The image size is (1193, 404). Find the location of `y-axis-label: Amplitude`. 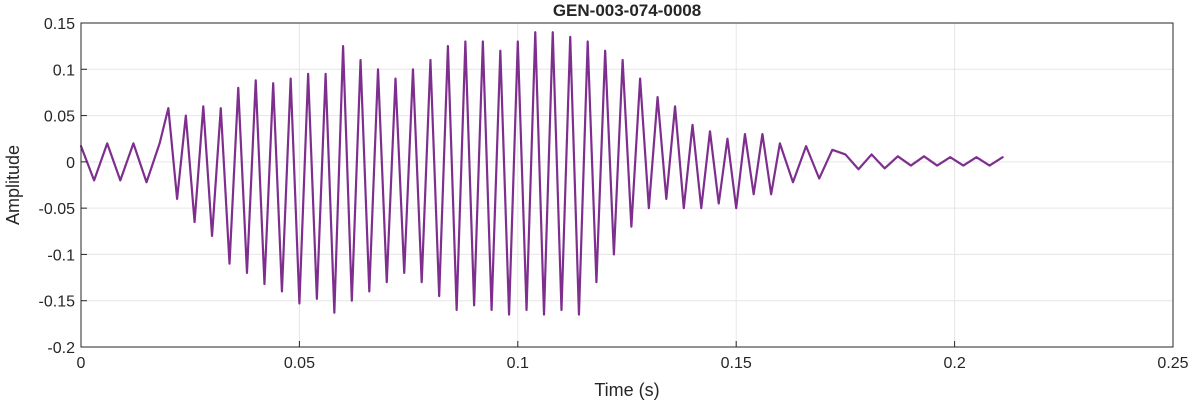

y-axis-label: Amplitude is located at coordinates (13, 185).